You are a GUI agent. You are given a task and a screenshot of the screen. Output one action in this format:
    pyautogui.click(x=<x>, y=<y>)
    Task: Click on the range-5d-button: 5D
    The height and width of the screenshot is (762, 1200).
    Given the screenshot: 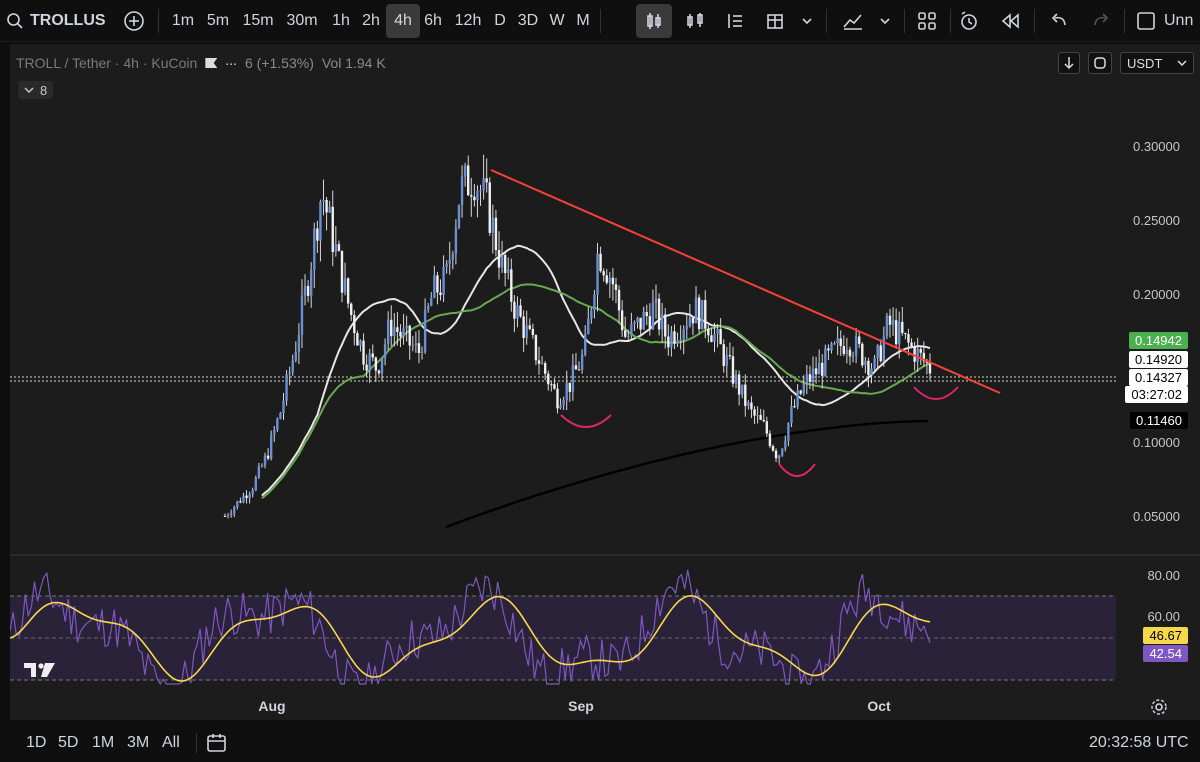 What is the action you would take?
    pyautogui.click(x=68, y=742)
    